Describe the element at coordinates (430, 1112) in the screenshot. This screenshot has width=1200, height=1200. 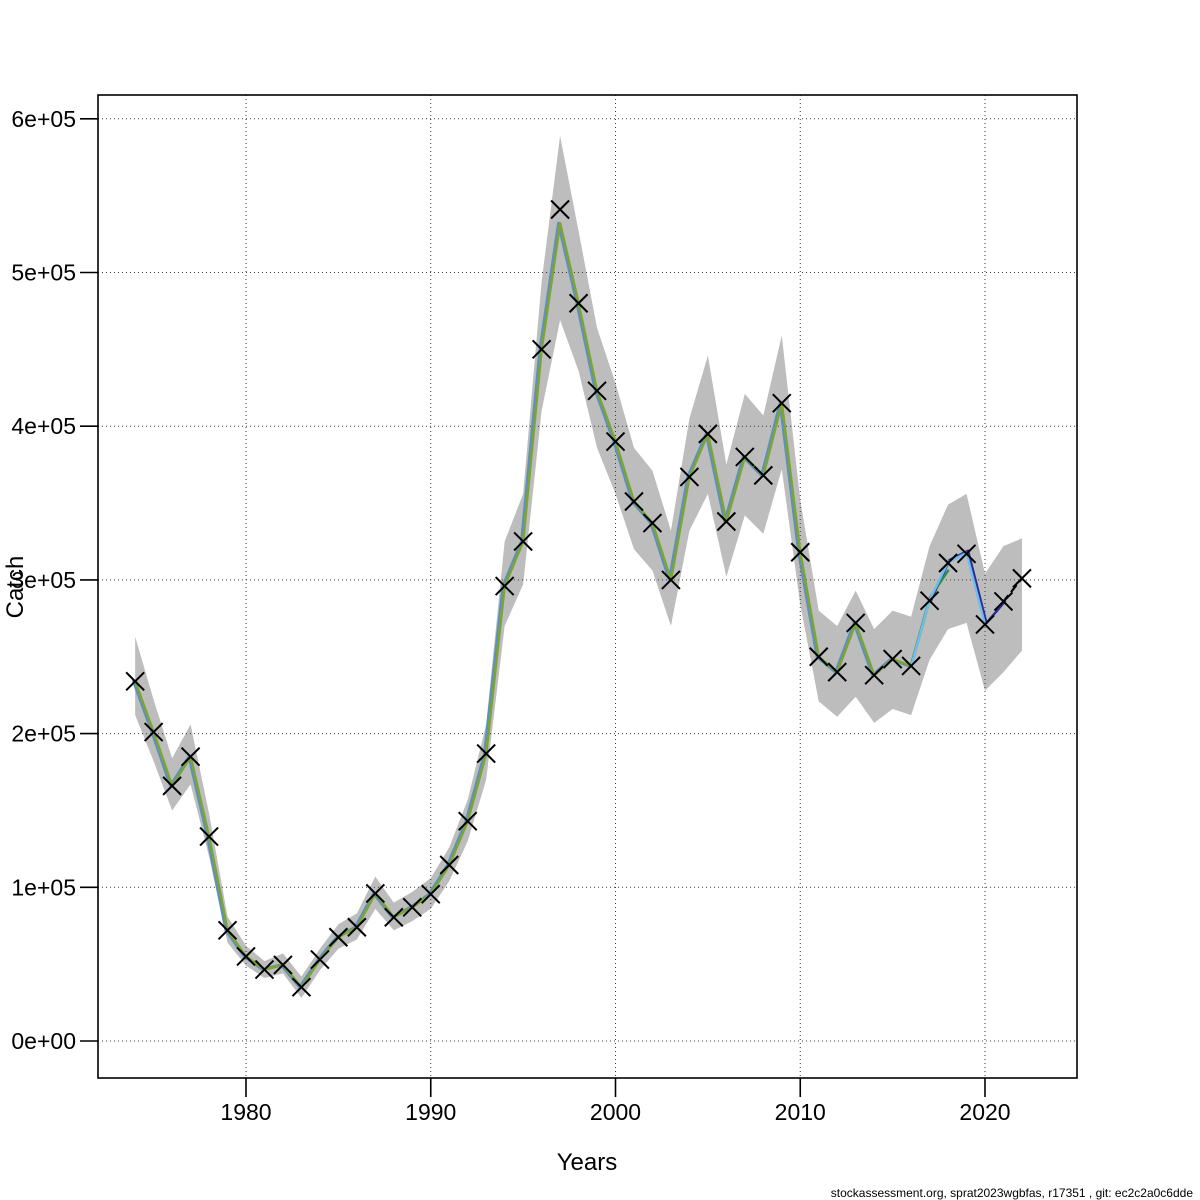
I see `x-tick-label: 1990` at that location.